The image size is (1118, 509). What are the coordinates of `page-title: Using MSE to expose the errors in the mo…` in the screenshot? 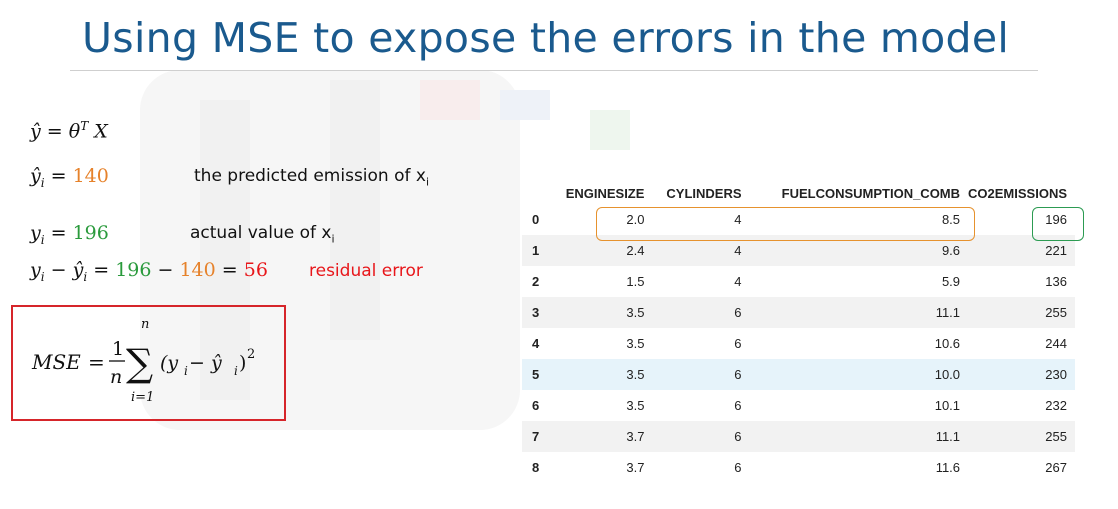 It's located at (546, 38).